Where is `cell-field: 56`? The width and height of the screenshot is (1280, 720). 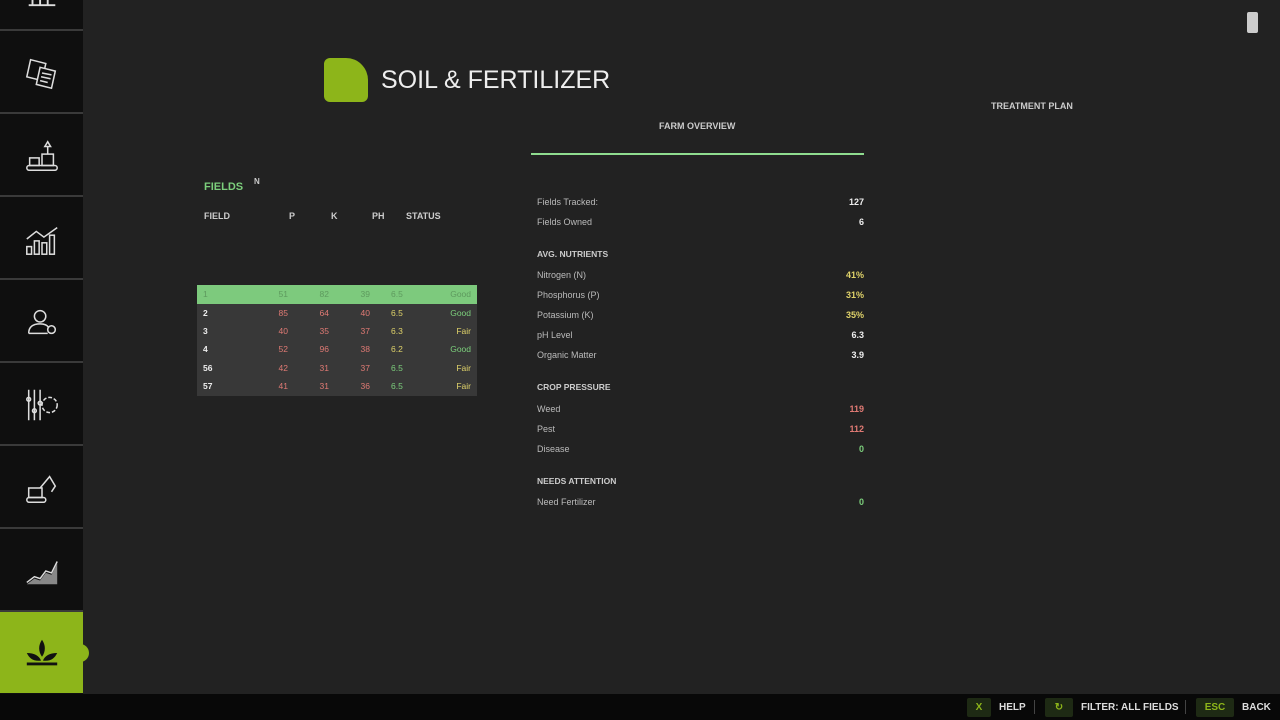
cell-field: 56 is located at coordinates (208, 368).